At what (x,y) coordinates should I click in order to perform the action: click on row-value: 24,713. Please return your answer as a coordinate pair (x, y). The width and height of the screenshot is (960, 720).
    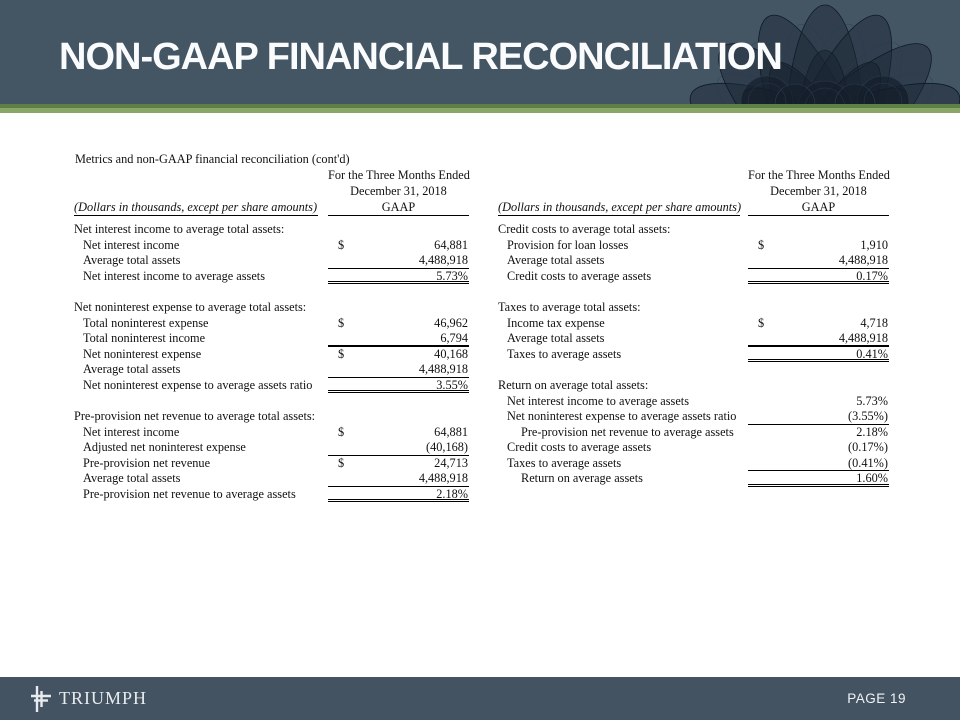
    Looking at the image, I should click on (451, 462).